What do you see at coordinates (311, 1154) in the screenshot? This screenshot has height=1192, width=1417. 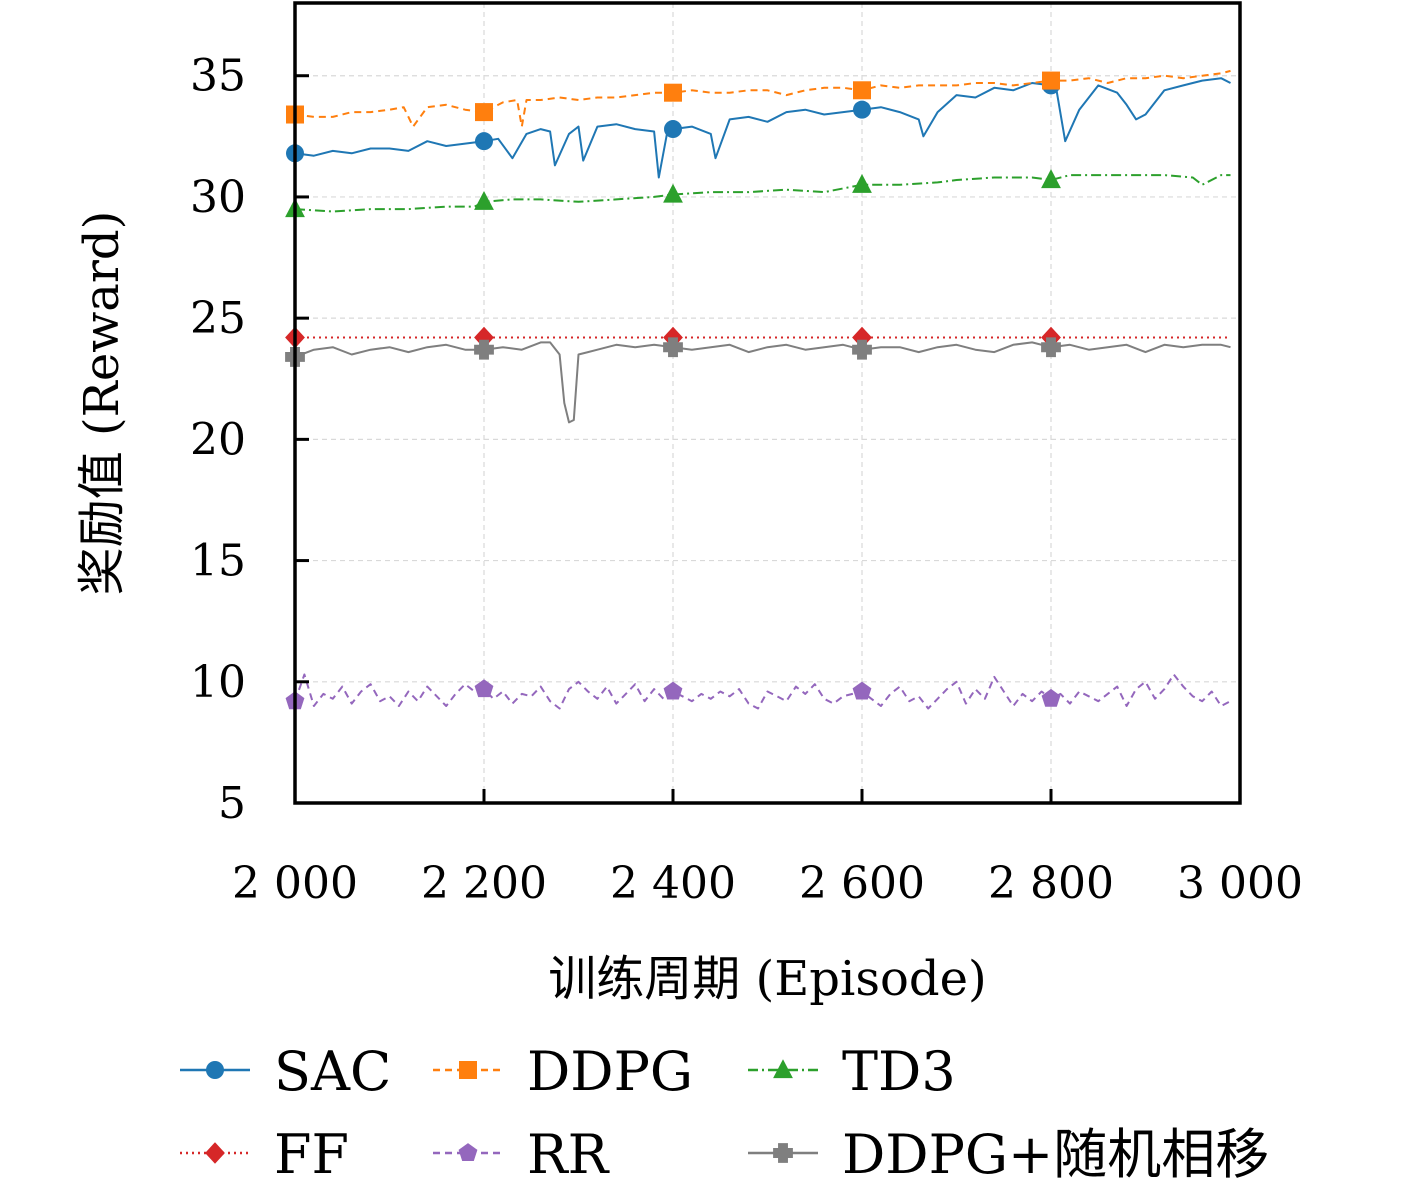 I see `legend-label: FF` at bounding box center [311, 1154].